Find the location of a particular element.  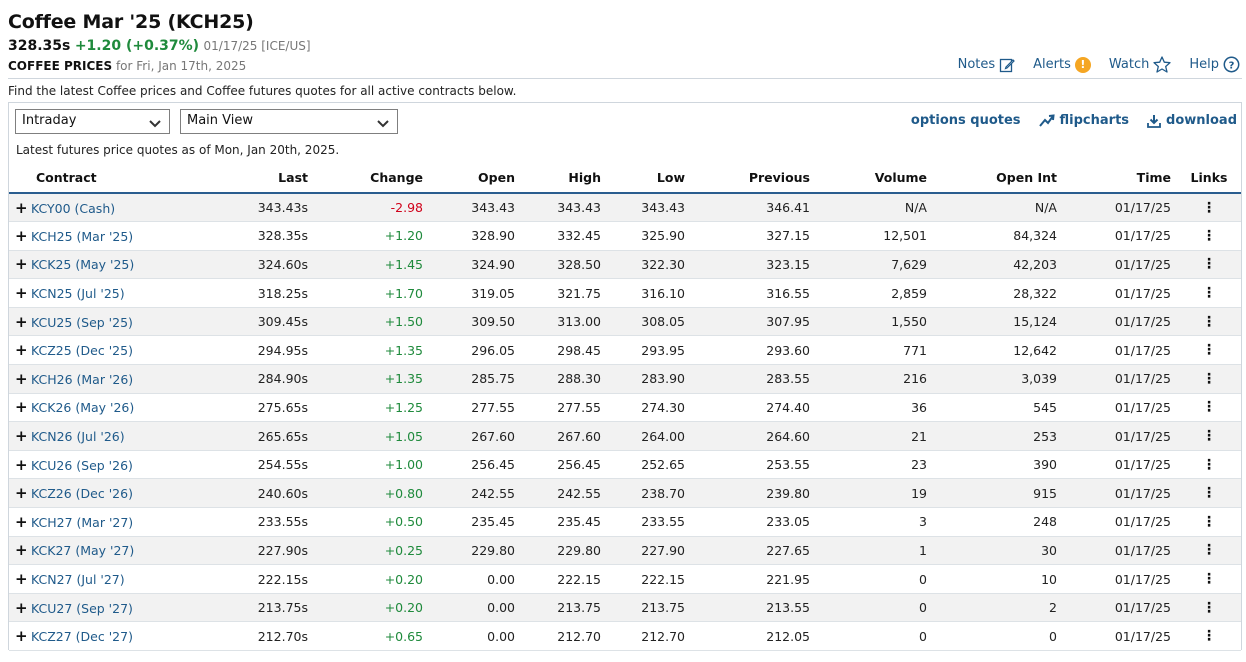

contract-link: KCH26 (Mar '26) is located at coordinates (82, 379).